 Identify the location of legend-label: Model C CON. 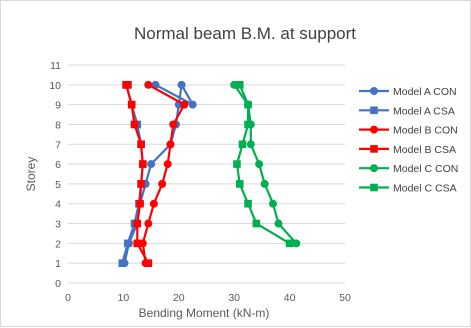
(425, 169).